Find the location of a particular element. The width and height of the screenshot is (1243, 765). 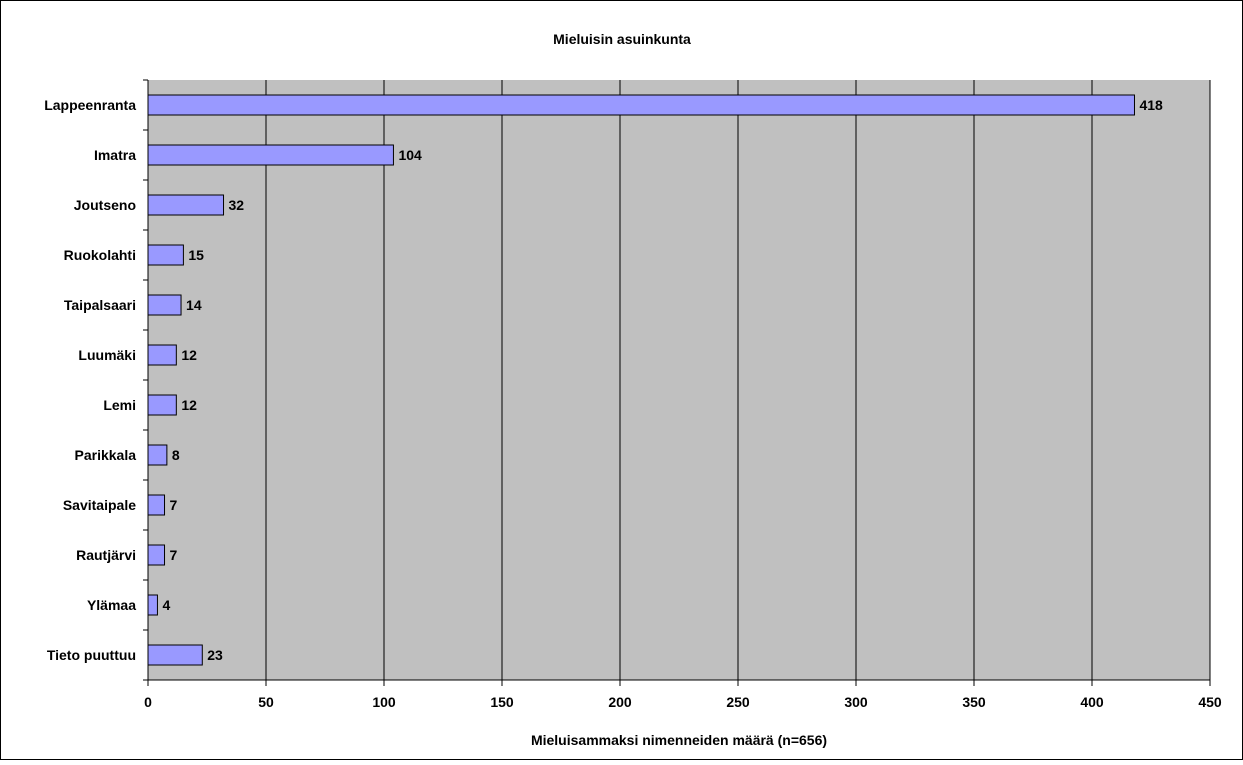

bar-value-label: 8 is located at coordinates (176, 455).